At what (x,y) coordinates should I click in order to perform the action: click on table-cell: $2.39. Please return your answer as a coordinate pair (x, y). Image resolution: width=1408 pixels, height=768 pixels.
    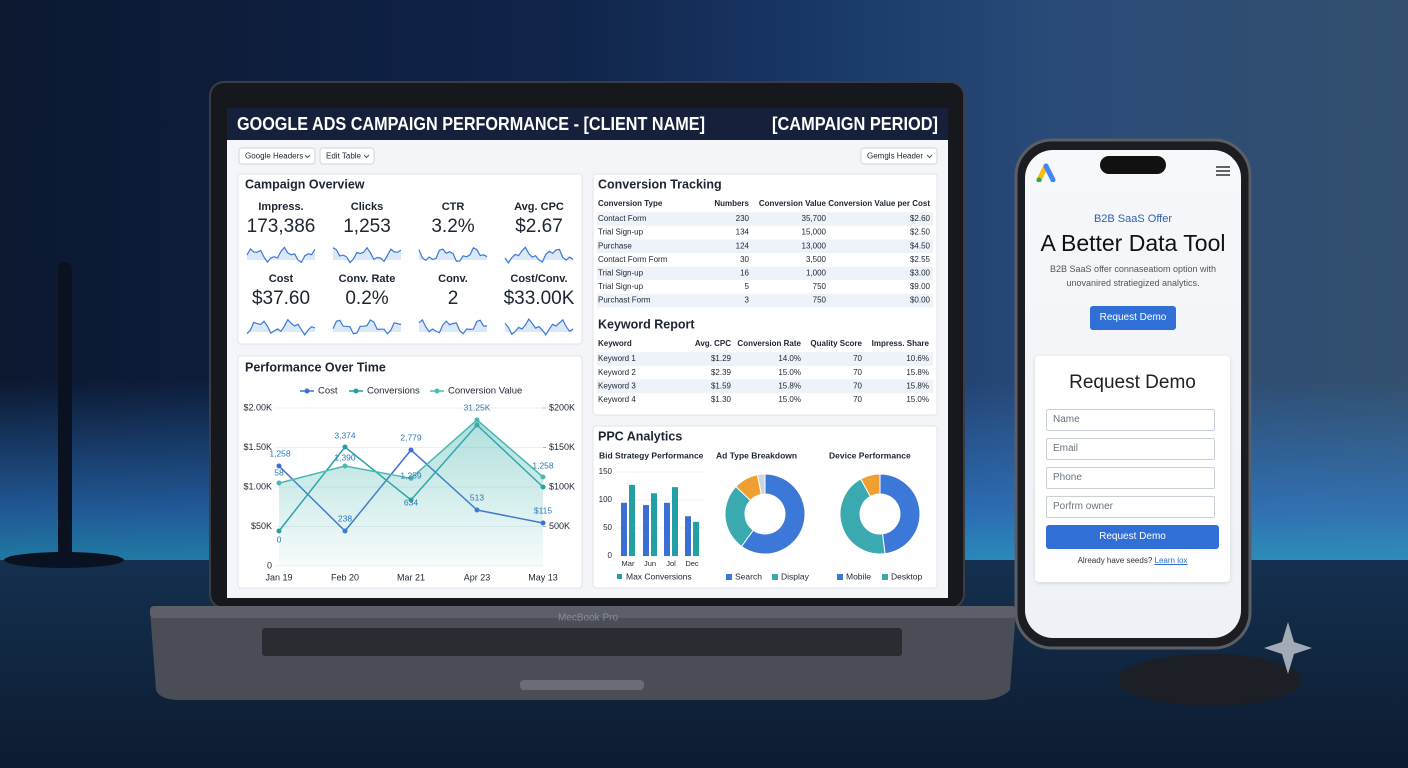
    Looking at the image, I should click on (721, 372).